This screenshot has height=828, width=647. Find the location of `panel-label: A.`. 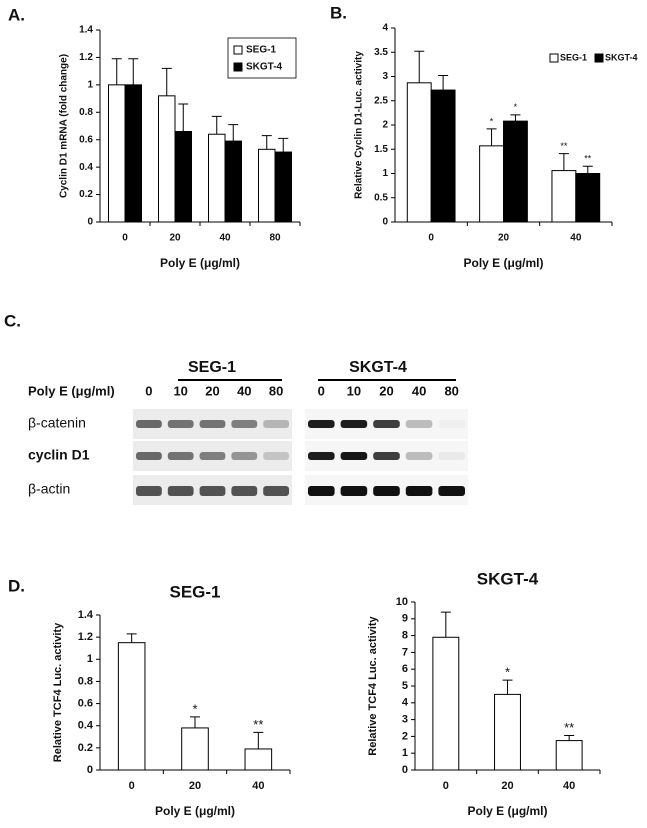

panel-label: A. is located at coordinates (16, 14).